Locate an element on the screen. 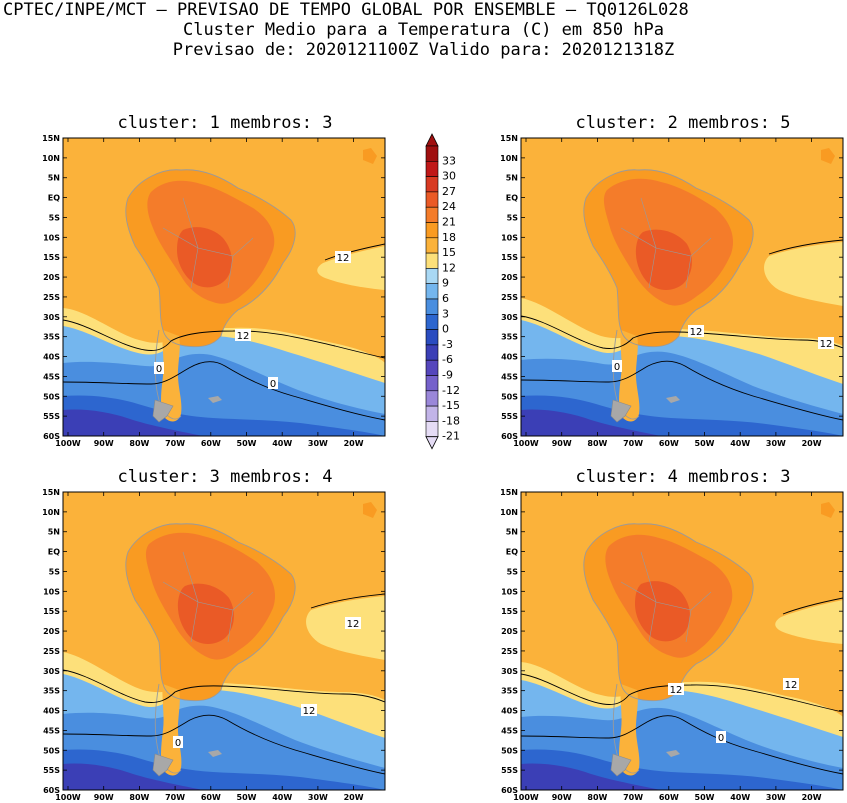 The width and height of the screenshot is (847, 803). colorbar-label: 18 is located at coordinates (449, 237).